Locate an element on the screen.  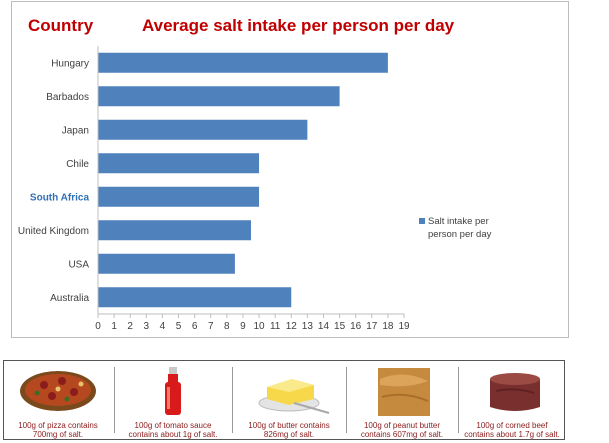
category-label: South Africa is located at coordinates (60, 197).